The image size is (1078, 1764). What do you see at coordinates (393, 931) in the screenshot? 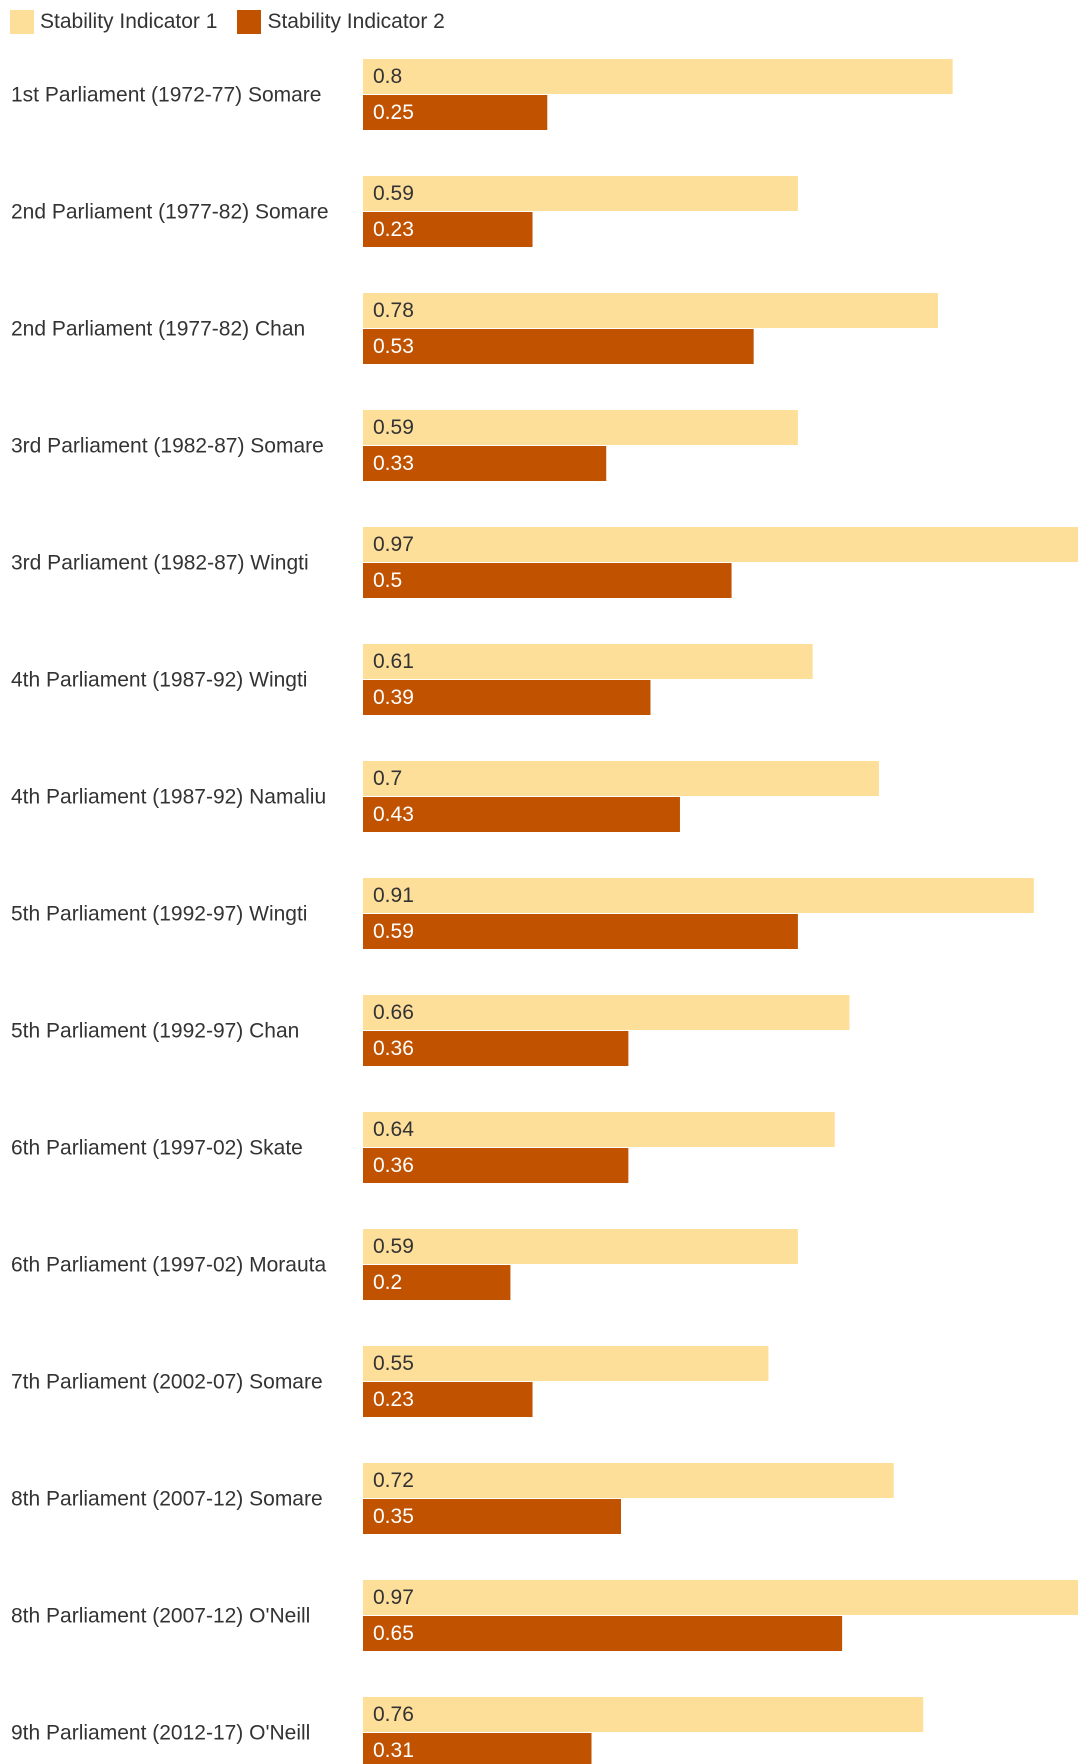
I see `data-label-series-2: 0.59` at bounding box center [393, 931].